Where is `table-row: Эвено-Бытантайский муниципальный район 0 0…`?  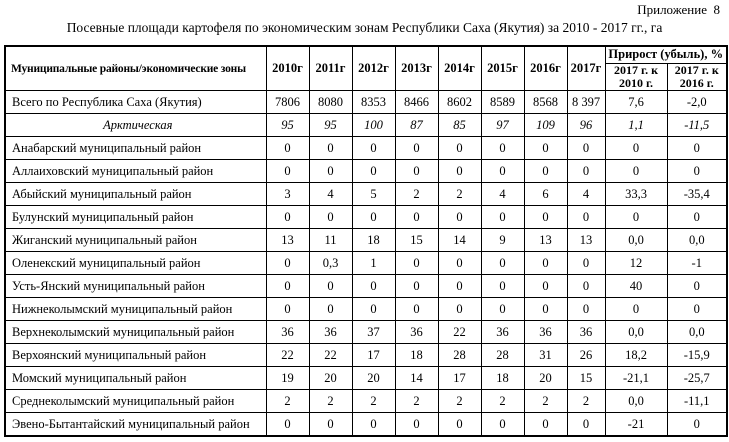
table-row: Эвено-Бытантайский муниципальный район 0 0… is located at coordinates (366, 424).